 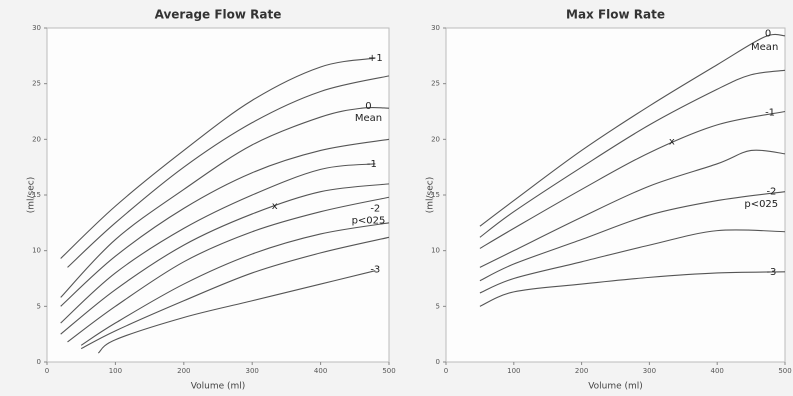 I want to click on chart-title: Average Flow Rate, so click(x=218, y=15).